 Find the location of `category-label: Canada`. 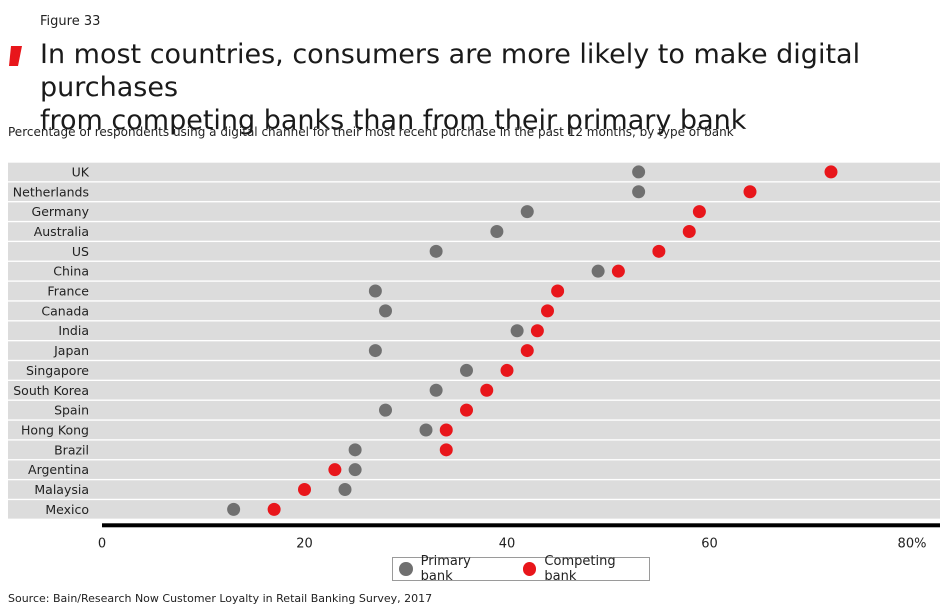

category-label: Canada is located at coordinates (65, 310).